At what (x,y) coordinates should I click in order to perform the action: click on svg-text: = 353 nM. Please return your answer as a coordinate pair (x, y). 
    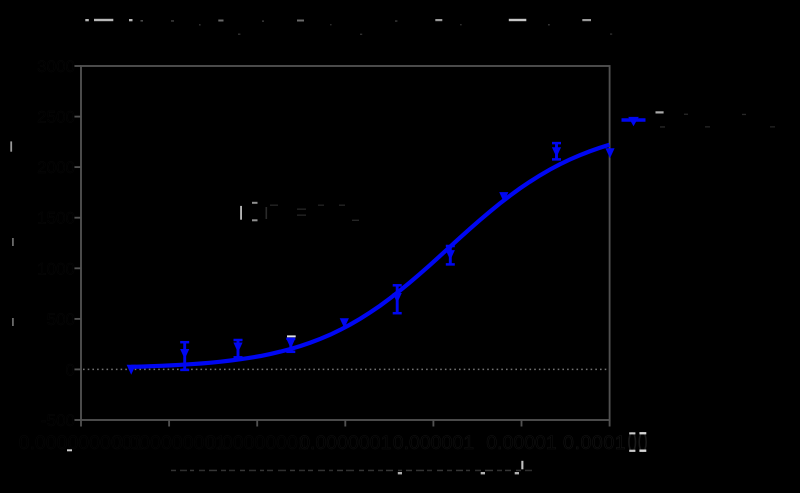
    Looking at the image, I should click on (328, 211).